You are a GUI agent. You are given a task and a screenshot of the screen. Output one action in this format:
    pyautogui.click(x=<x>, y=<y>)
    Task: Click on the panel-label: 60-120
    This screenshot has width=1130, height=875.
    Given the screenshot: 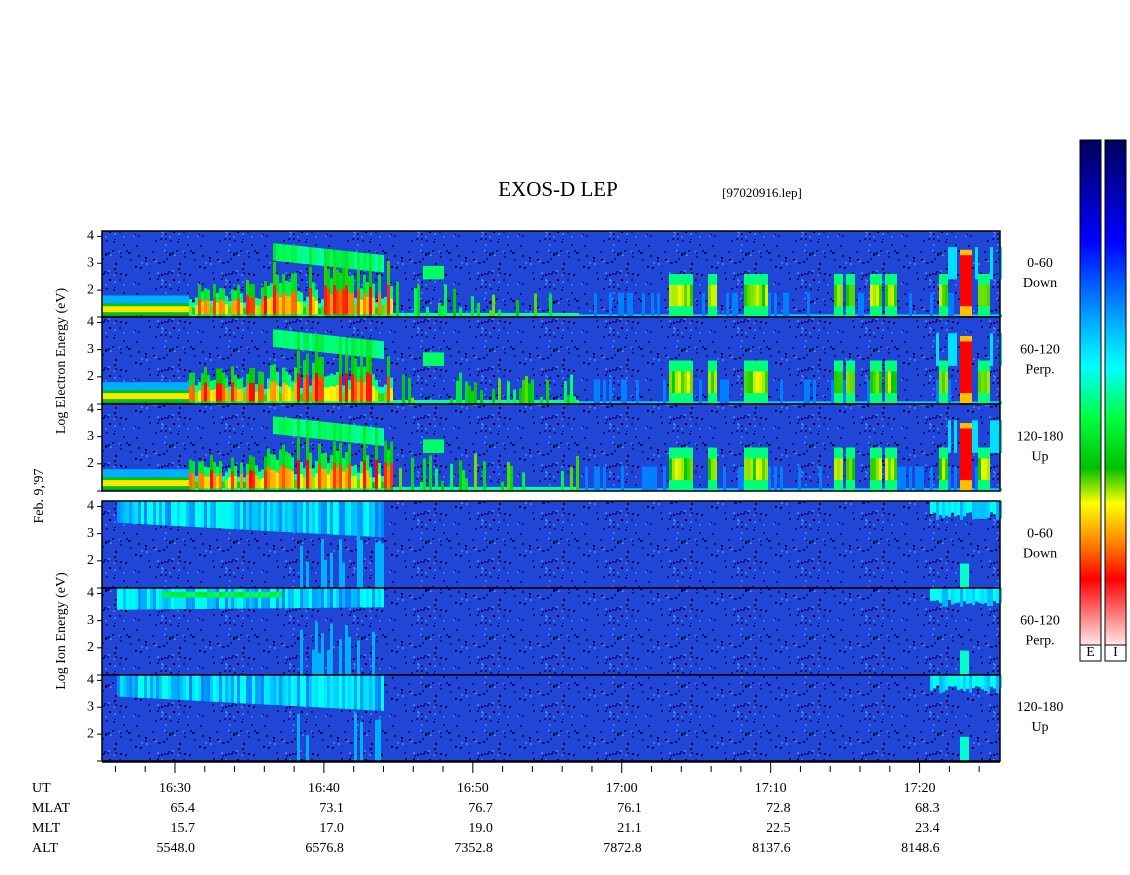 What is the action you would take?
    pyautogui.click(x=1040, y=350)
    